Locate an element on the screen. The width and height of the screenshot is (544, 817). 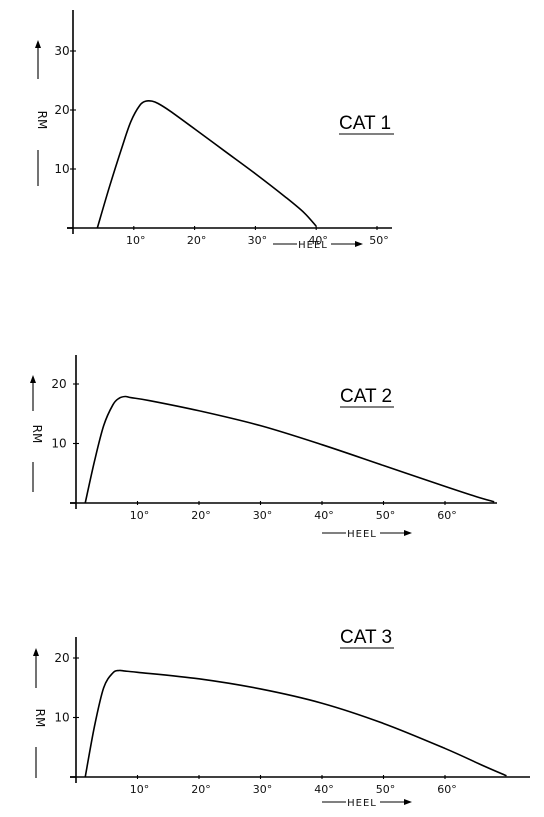
chart-title: CAT 2 is located at coordinates (366, 396).